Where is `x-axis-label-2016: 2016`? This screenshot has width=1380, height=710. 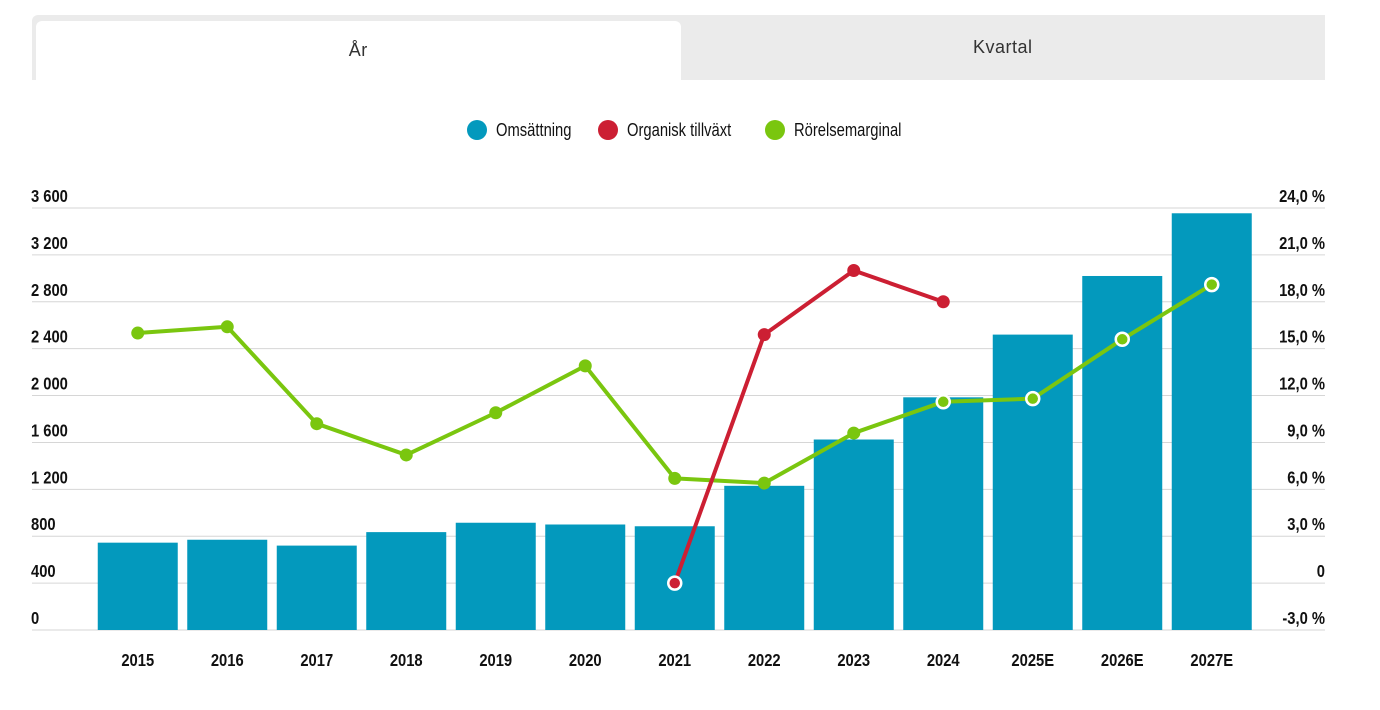
x-axis-label-2016: 2016 is located at coordinates (227, 661).